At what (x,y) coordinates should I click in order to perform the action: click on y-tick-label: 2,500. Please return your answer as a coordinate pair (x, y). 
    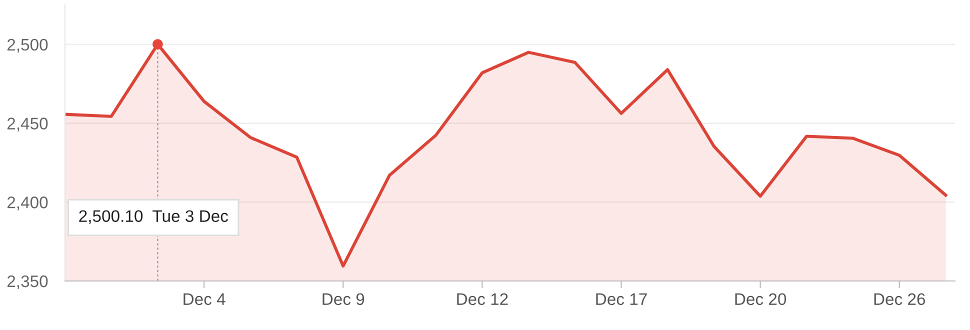
    Looking at the image, I should click on (27, 45).